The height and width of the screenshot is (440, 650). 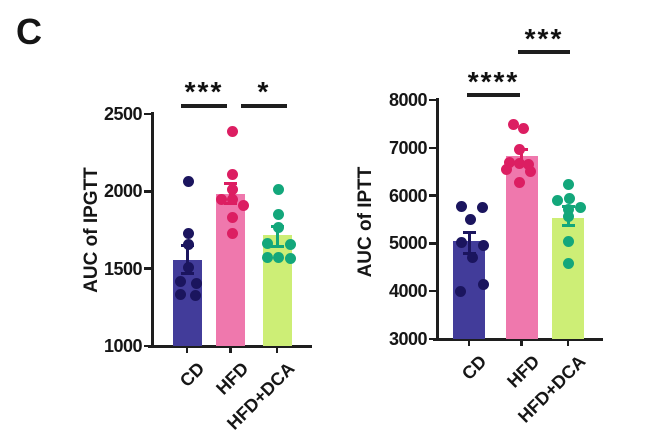 I want to click on y-tick-label: 8000, so click(x=408, y=100).